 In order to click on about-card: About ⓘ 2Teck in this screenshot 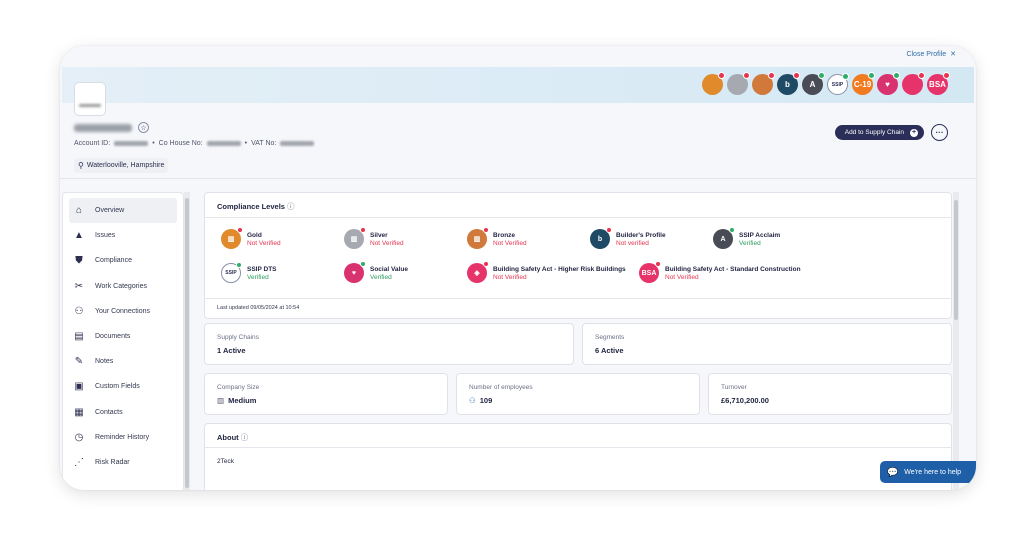, I will do `click(578, 456)`.